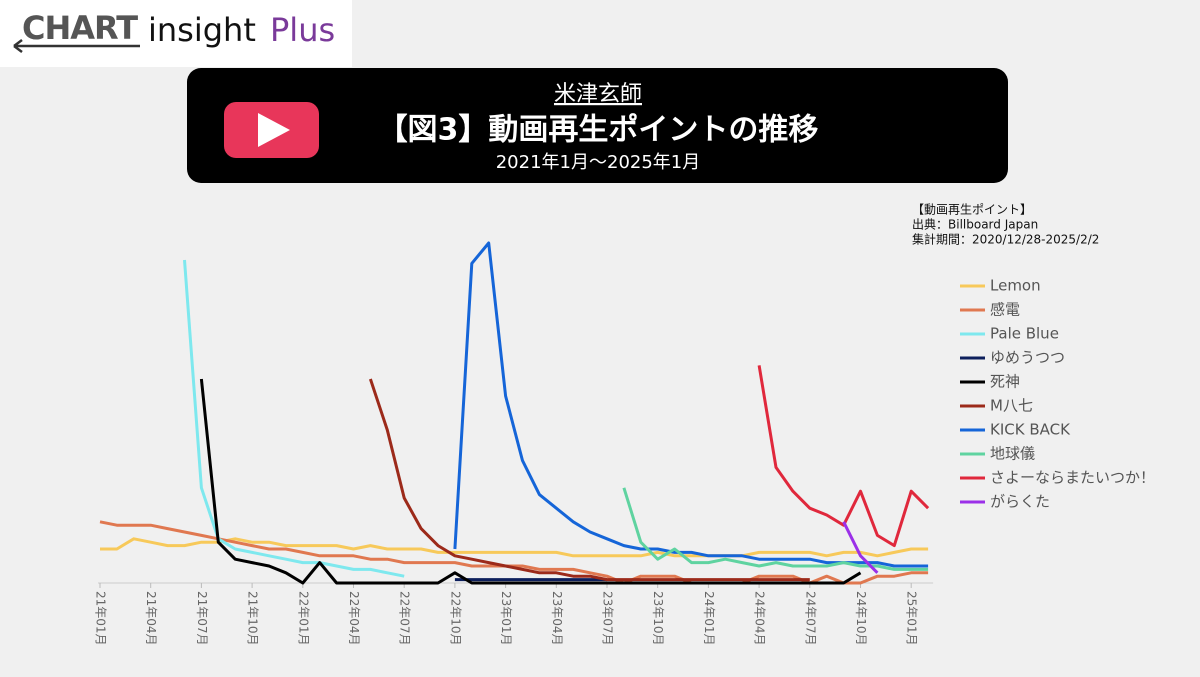 This screenshot has width=1200, height=677. I want to click on legend-label: がらくた, so click(1020, 502).